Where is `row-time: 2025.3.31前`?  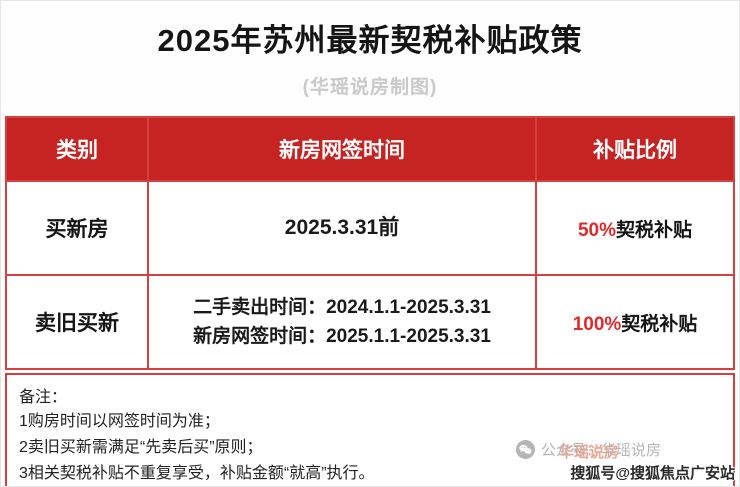
row-time: 2025.3.31前 is located at coordinates (341, 228).